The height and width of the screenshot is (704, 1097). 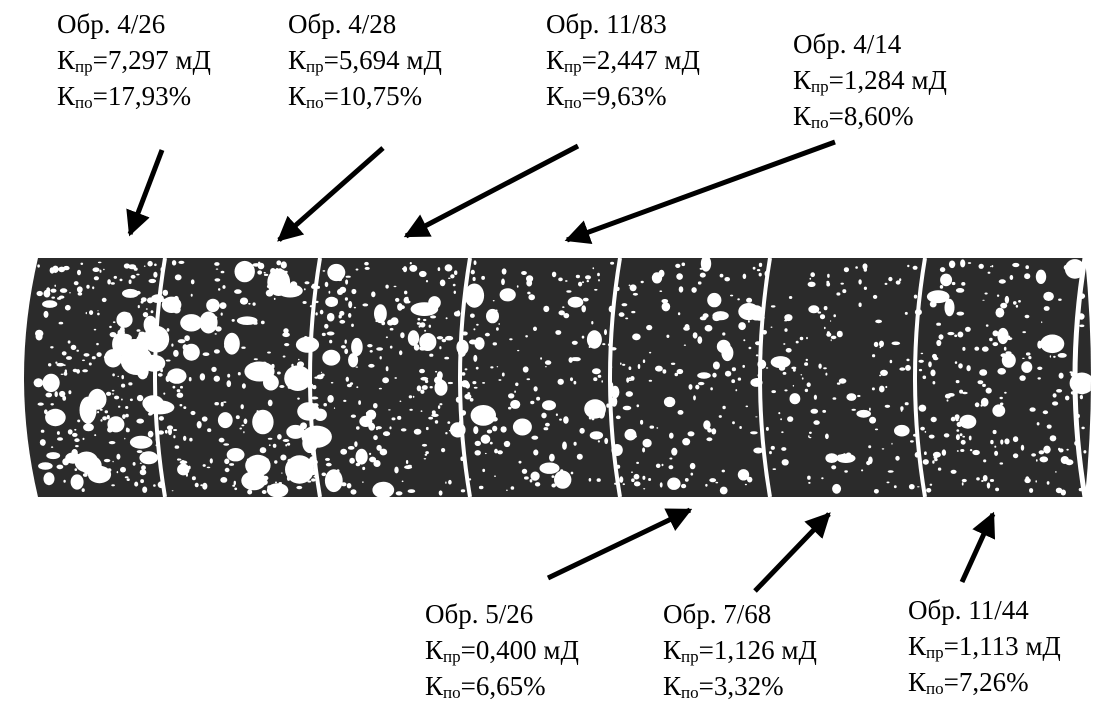 I want to click on porosity: Кпо=17,93%, so click(x=124, y=96).